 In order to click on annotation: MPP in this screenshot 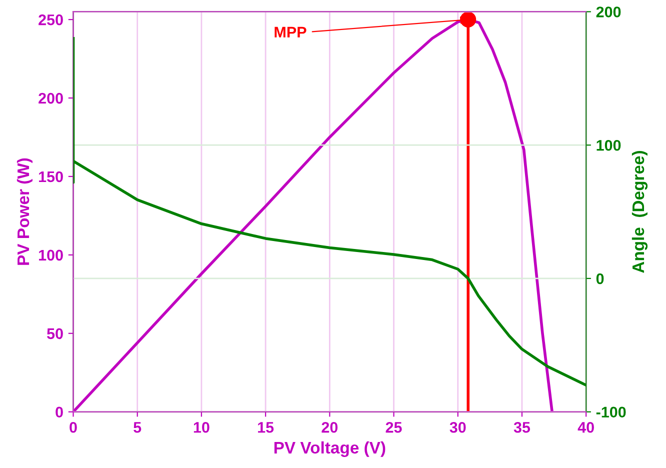, I will do `click(290, 32)`.